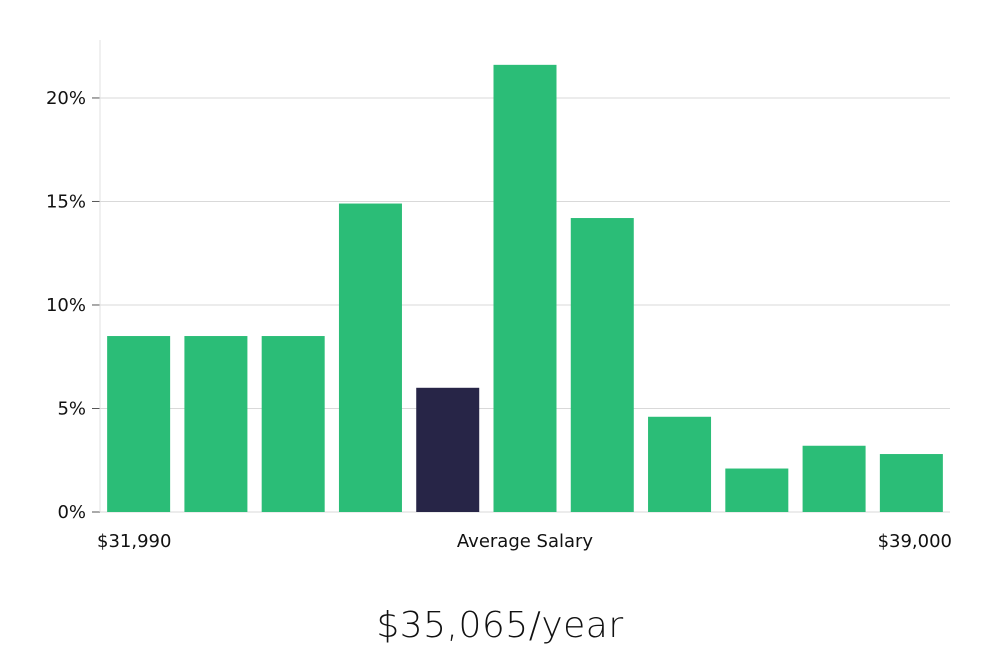 This screenshot has width=1000, height=660. Describe the element at coordinates (71, 512) in the screenshot. I see `y-tick-label: 0%` at that location.